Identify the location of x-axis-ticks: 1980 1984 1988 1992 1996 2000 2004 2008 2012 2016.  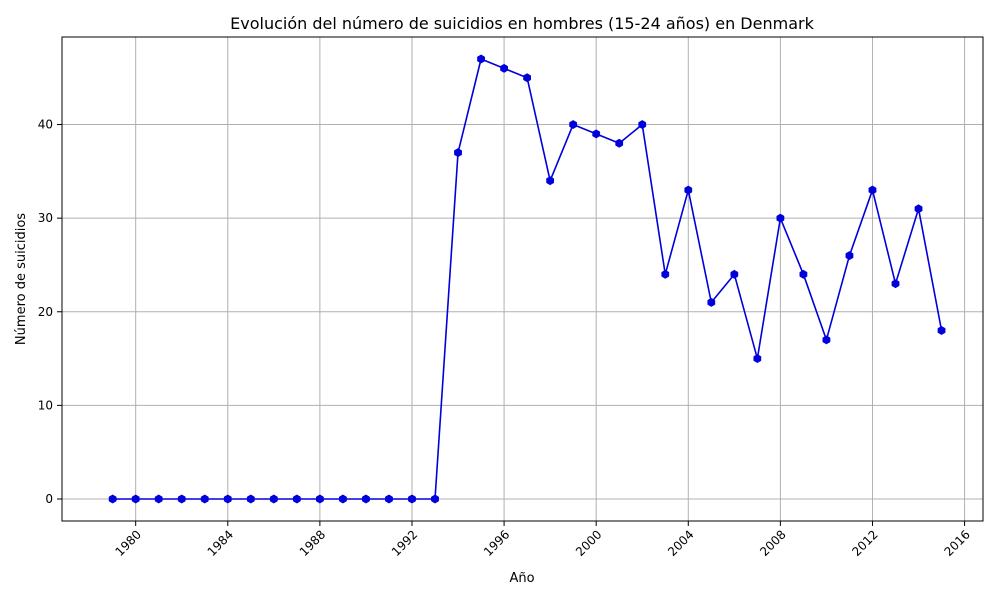
(543, 540).